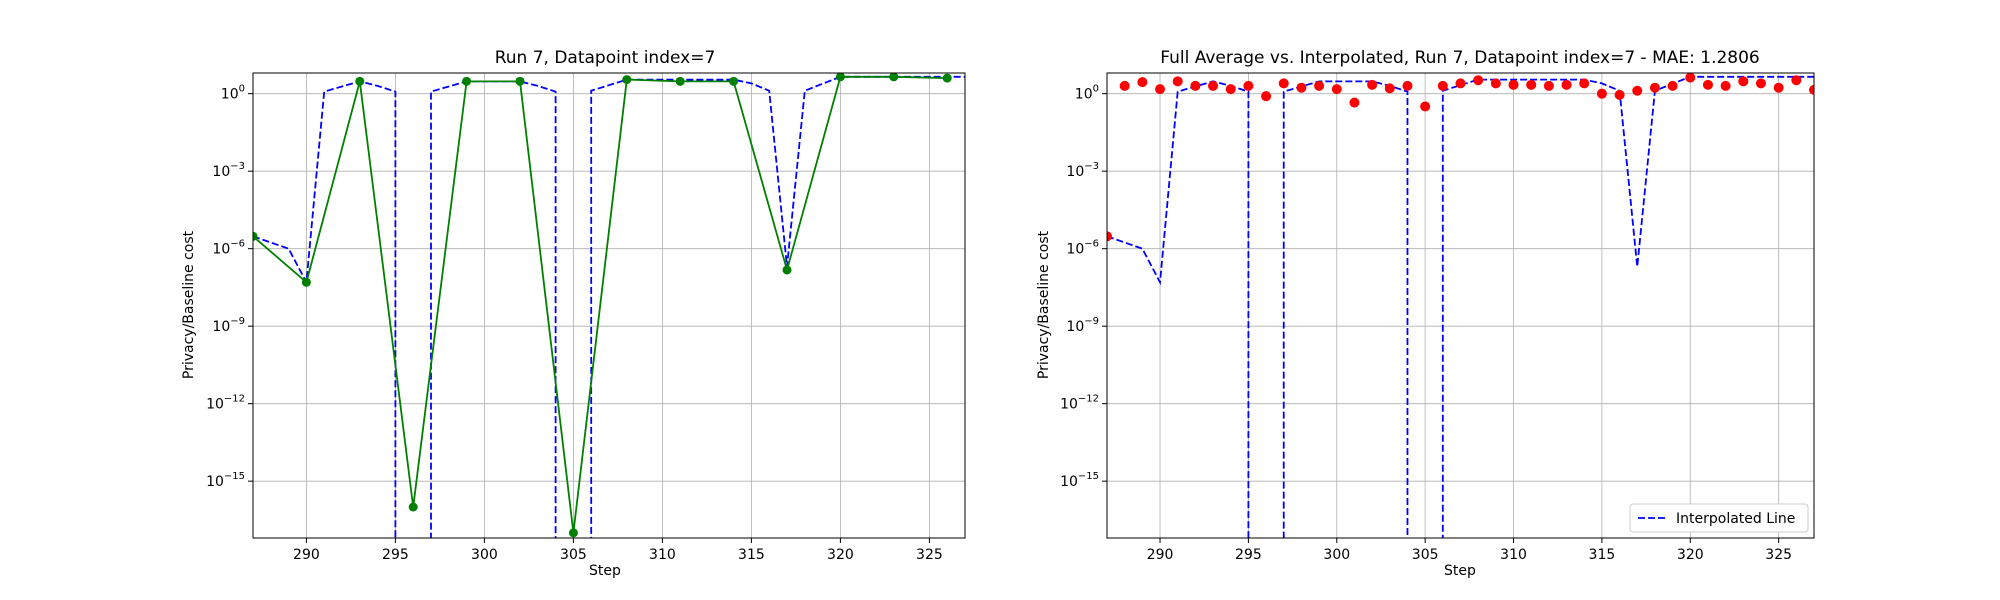 Image resolution: width=2000 pixels, height=600 pixels. I want to click on legend-label: Interpolated Line, so click(1735, 519).